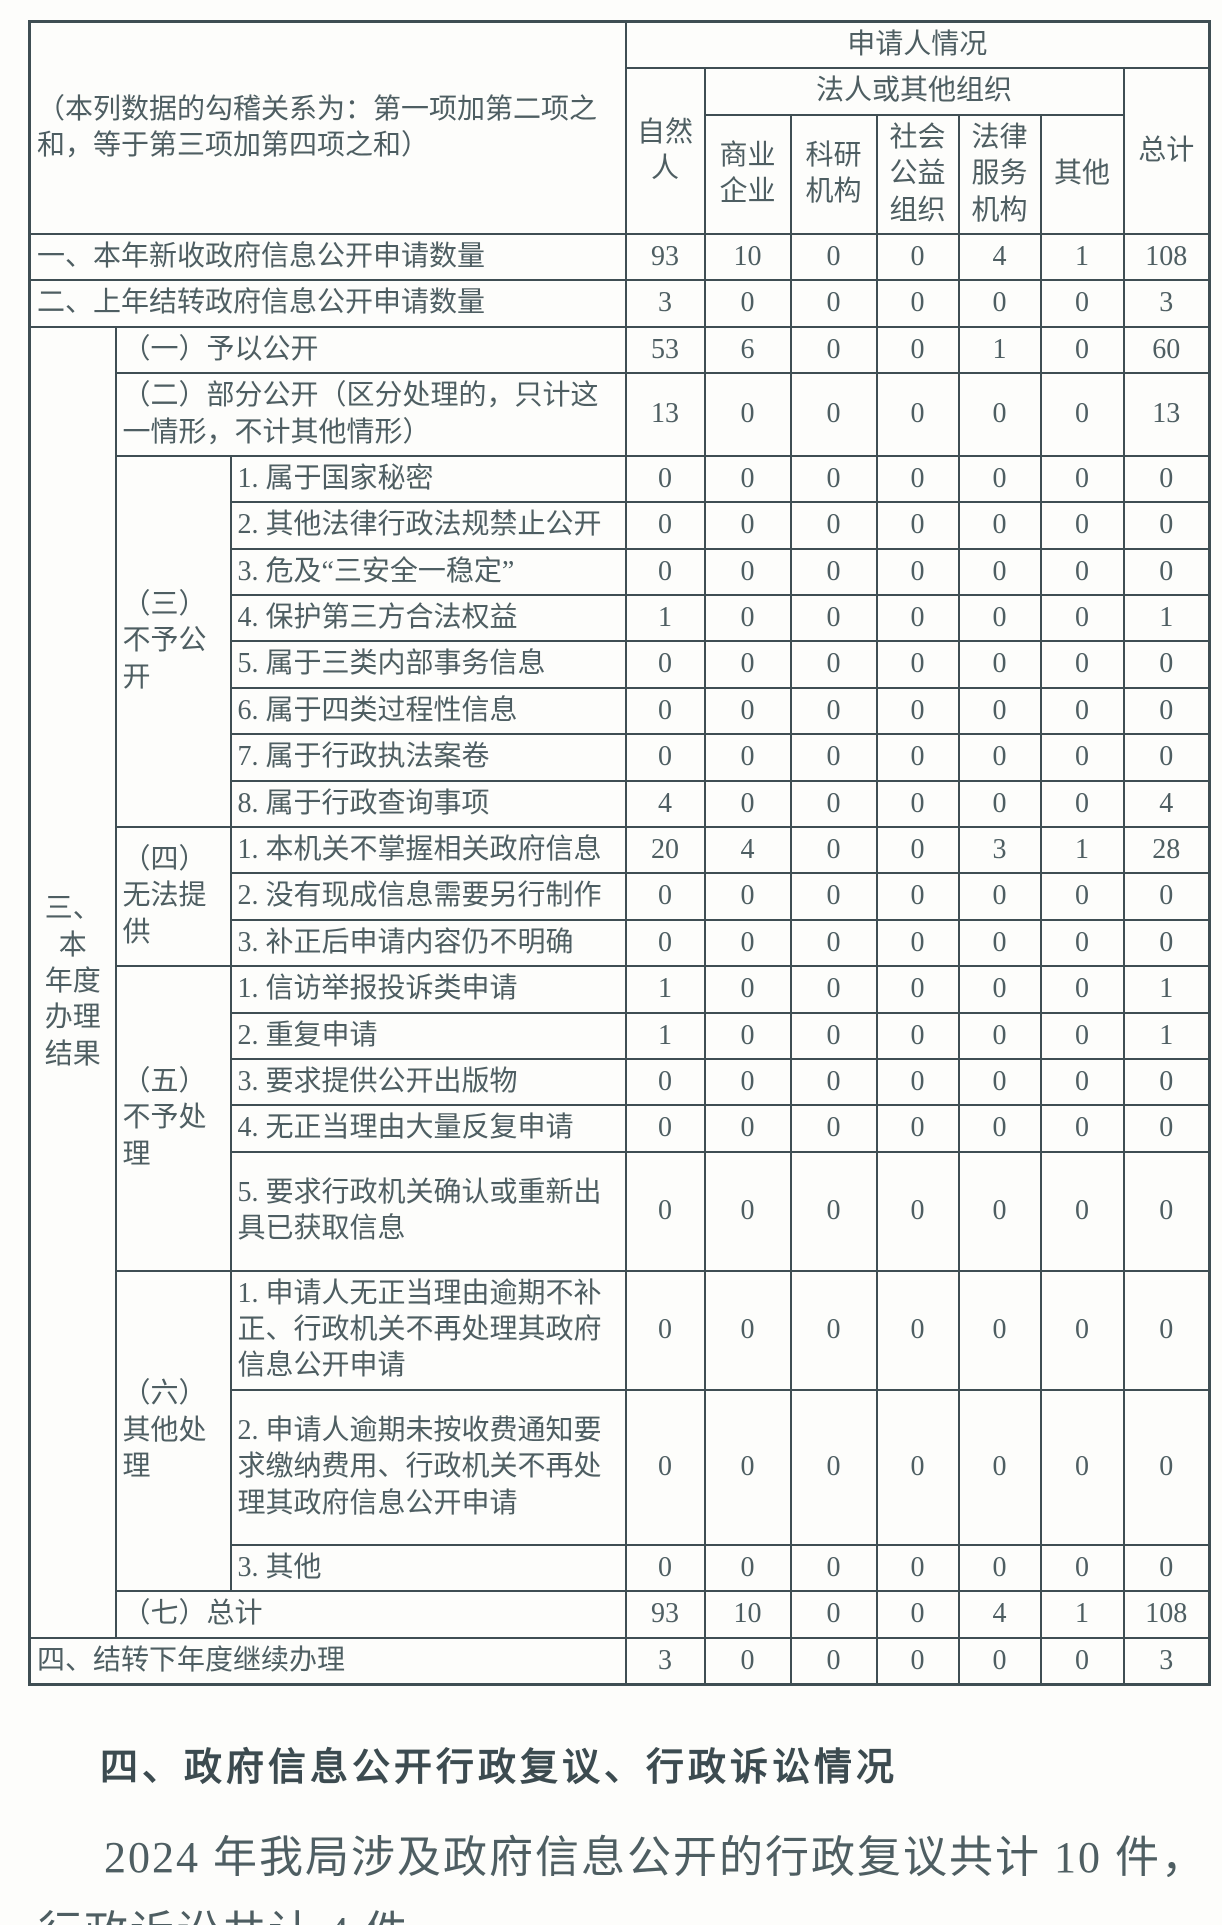  I want to click on group-label-unable-to-provide: （四）无法提供, so click(173, 897).